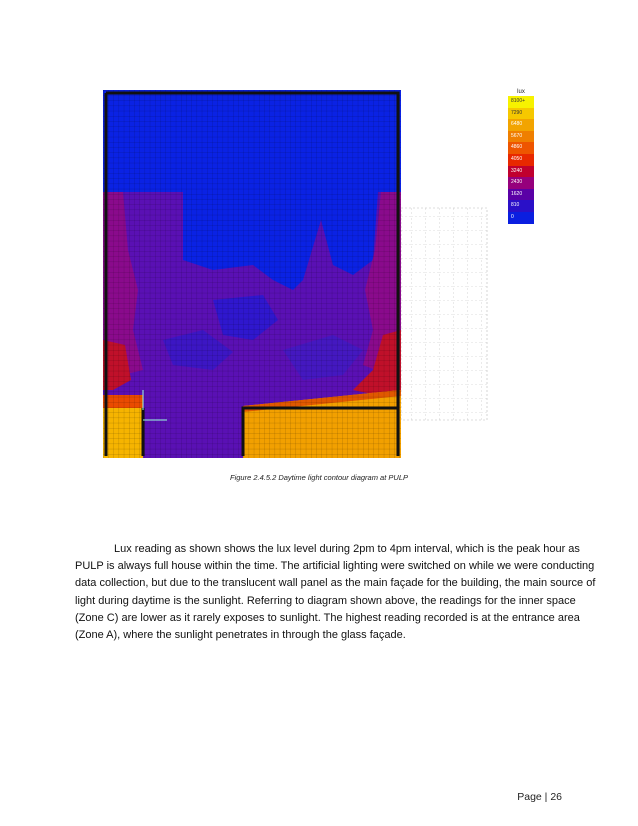  Describe the element at coordinates (444, 314) in the screenshot. I see `exterior-grid` at that location.